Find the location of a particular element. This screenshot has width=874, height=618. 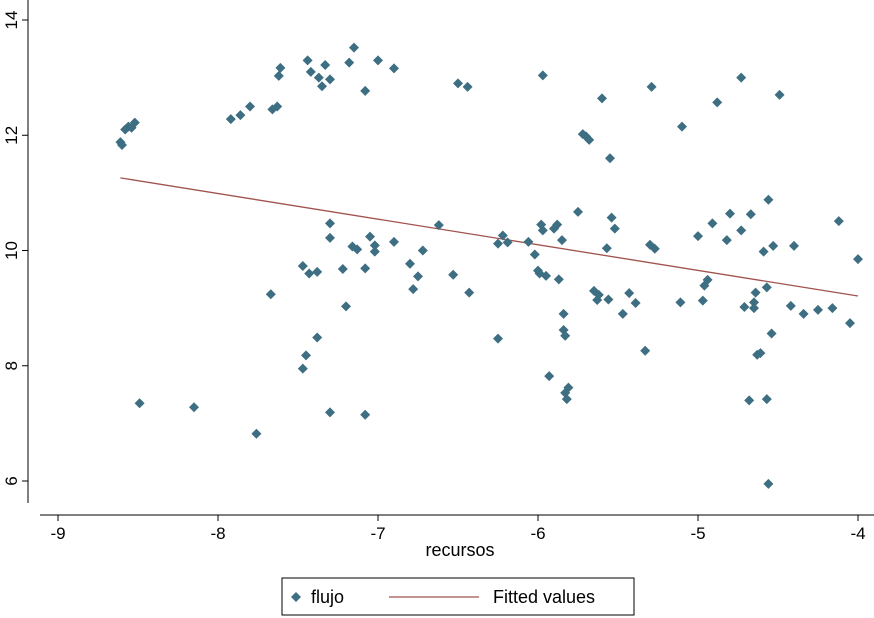

legend-label-fitted-values: Fitted values is located at coordinates (544, 597).